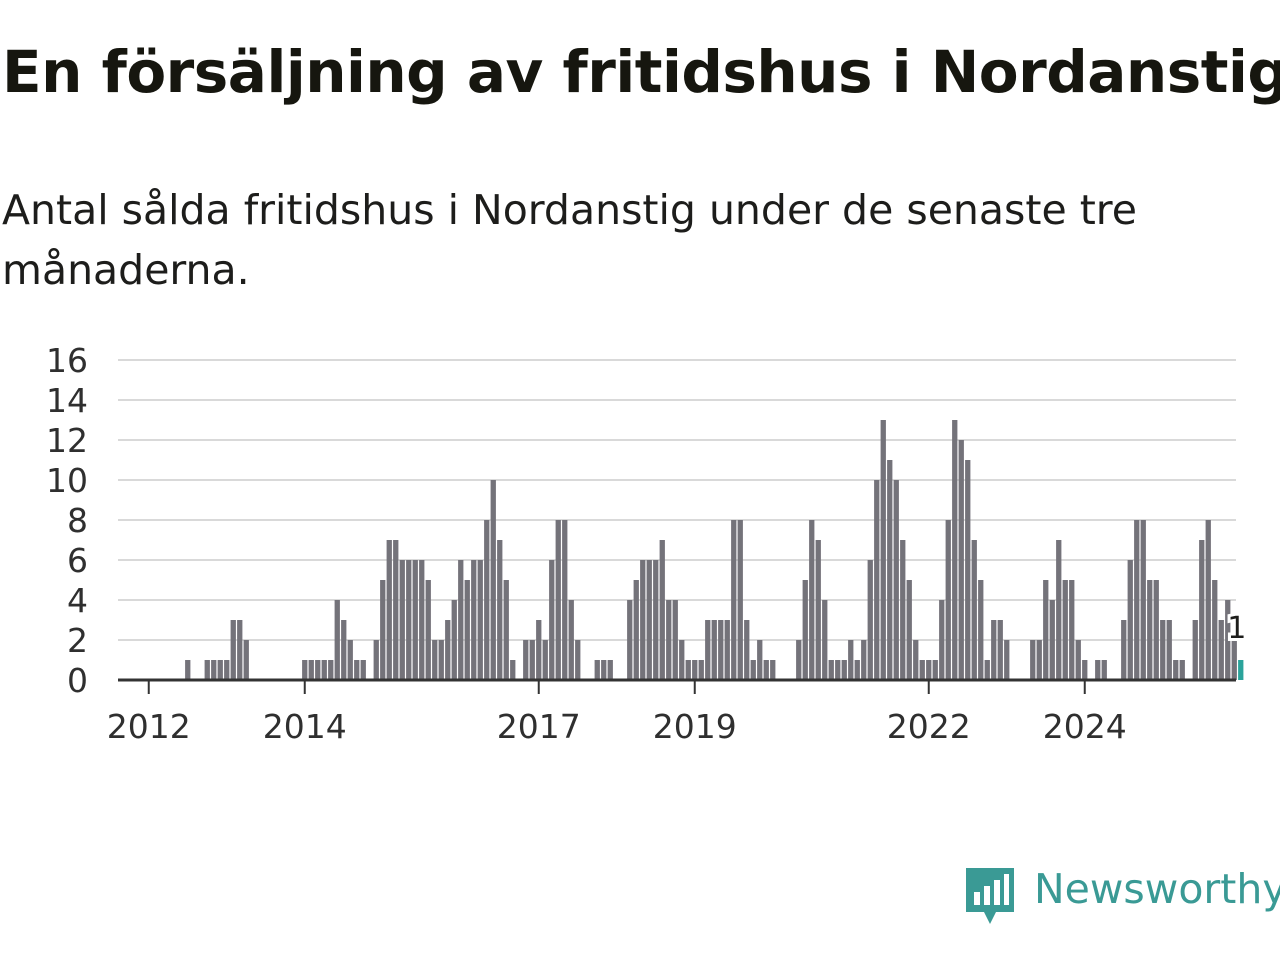 This screenshot has height=960, width=1280. Describe the element at coordinates (695, 726) in the screenshot. I see `x-tick-label: 2019` at that location.